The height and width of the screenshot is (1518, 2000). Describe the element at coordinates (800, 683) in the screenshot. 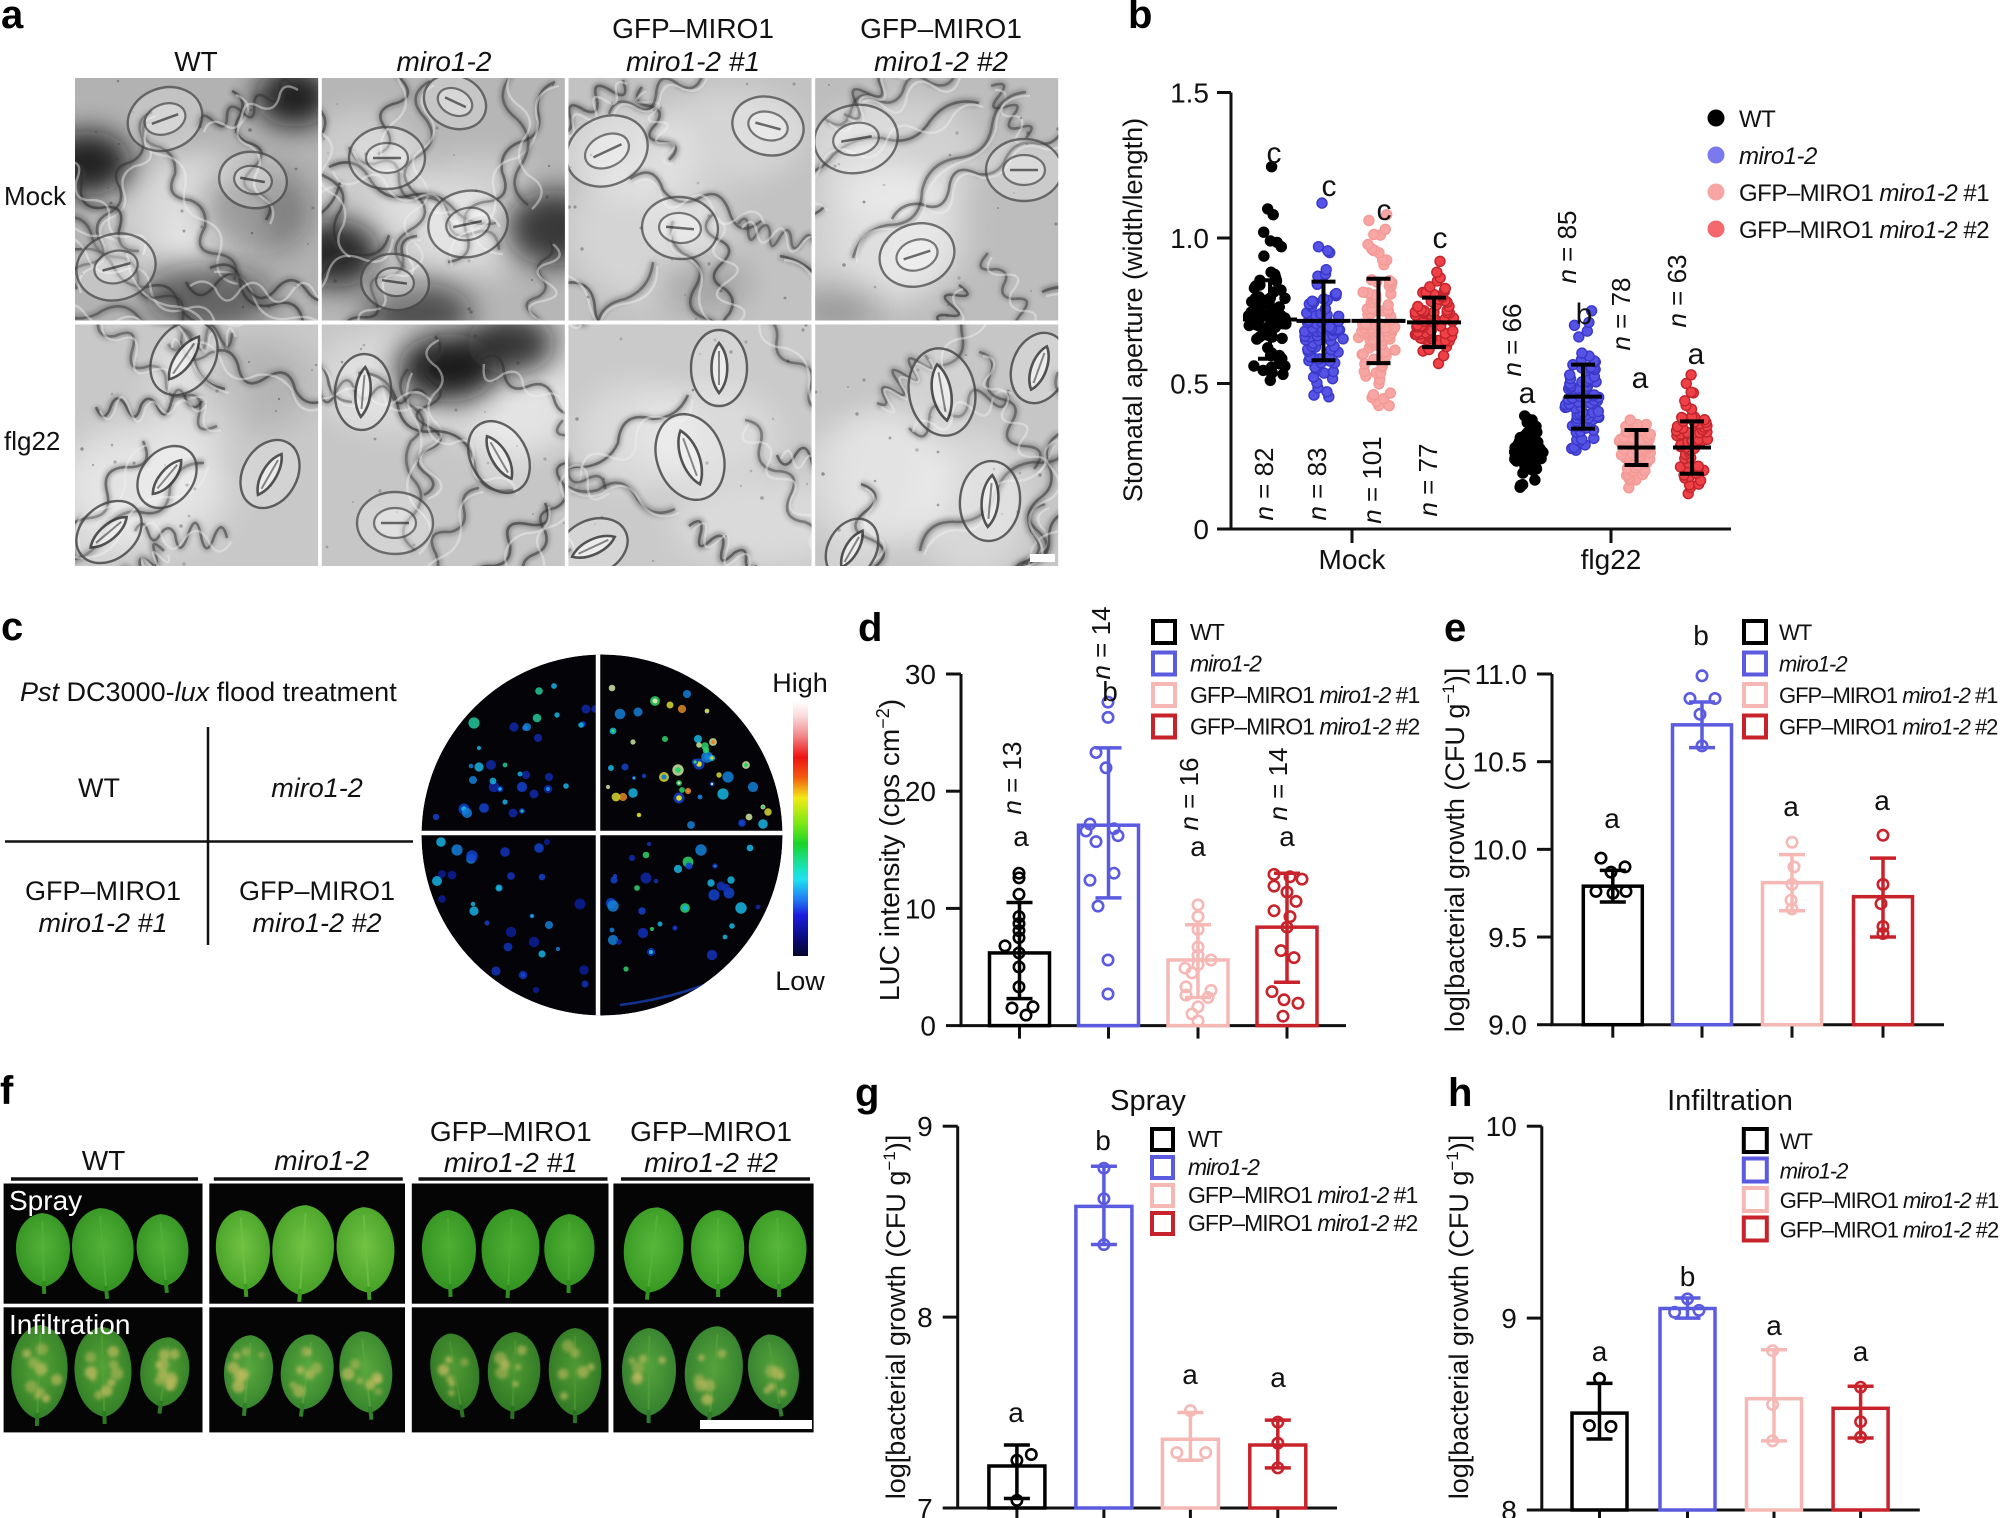

I see `svg-text: High` at that location.